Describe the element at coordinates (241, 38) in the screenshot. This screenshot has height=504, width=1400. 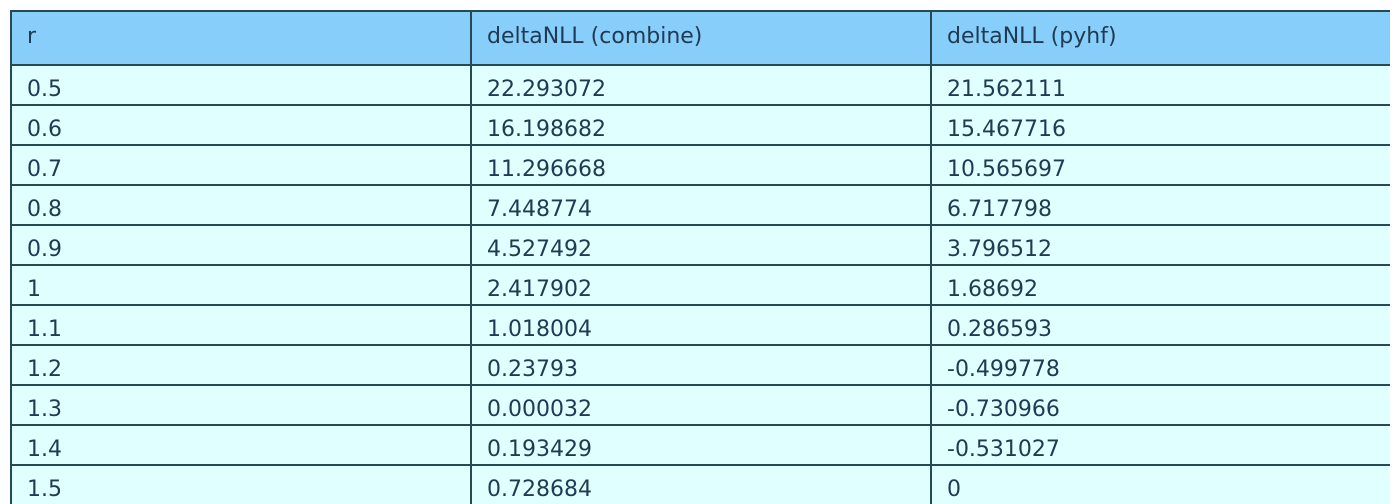
I see `column-header-r: r` at that location.